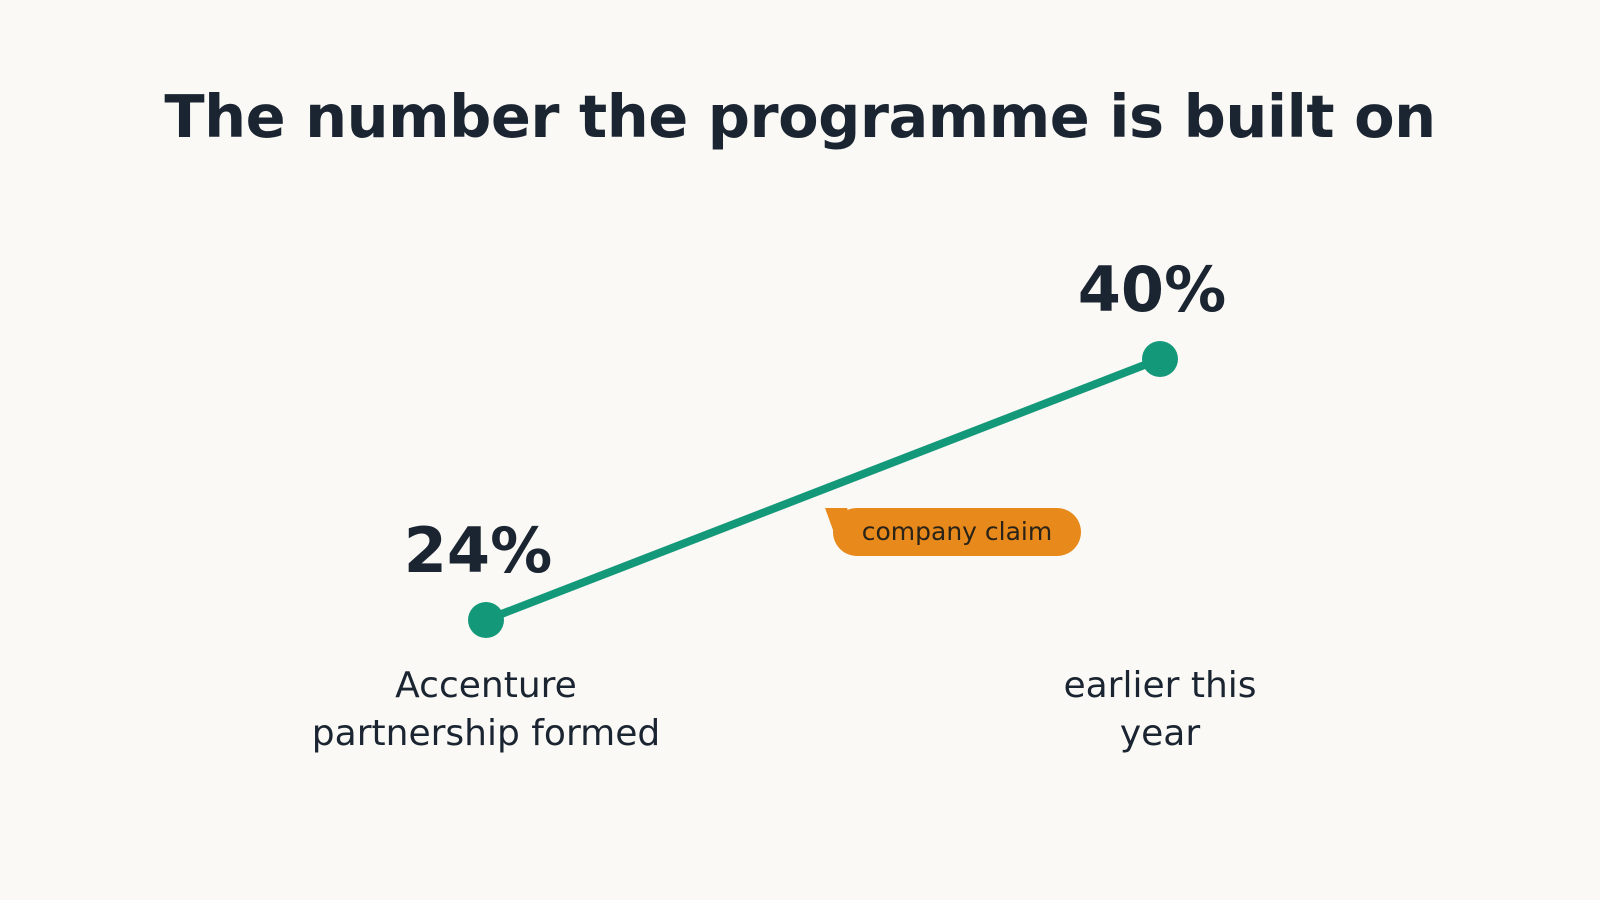 The image size is (1600, 900). I want to click on category-label-end-line1: earlier this, so click(1160, 685).